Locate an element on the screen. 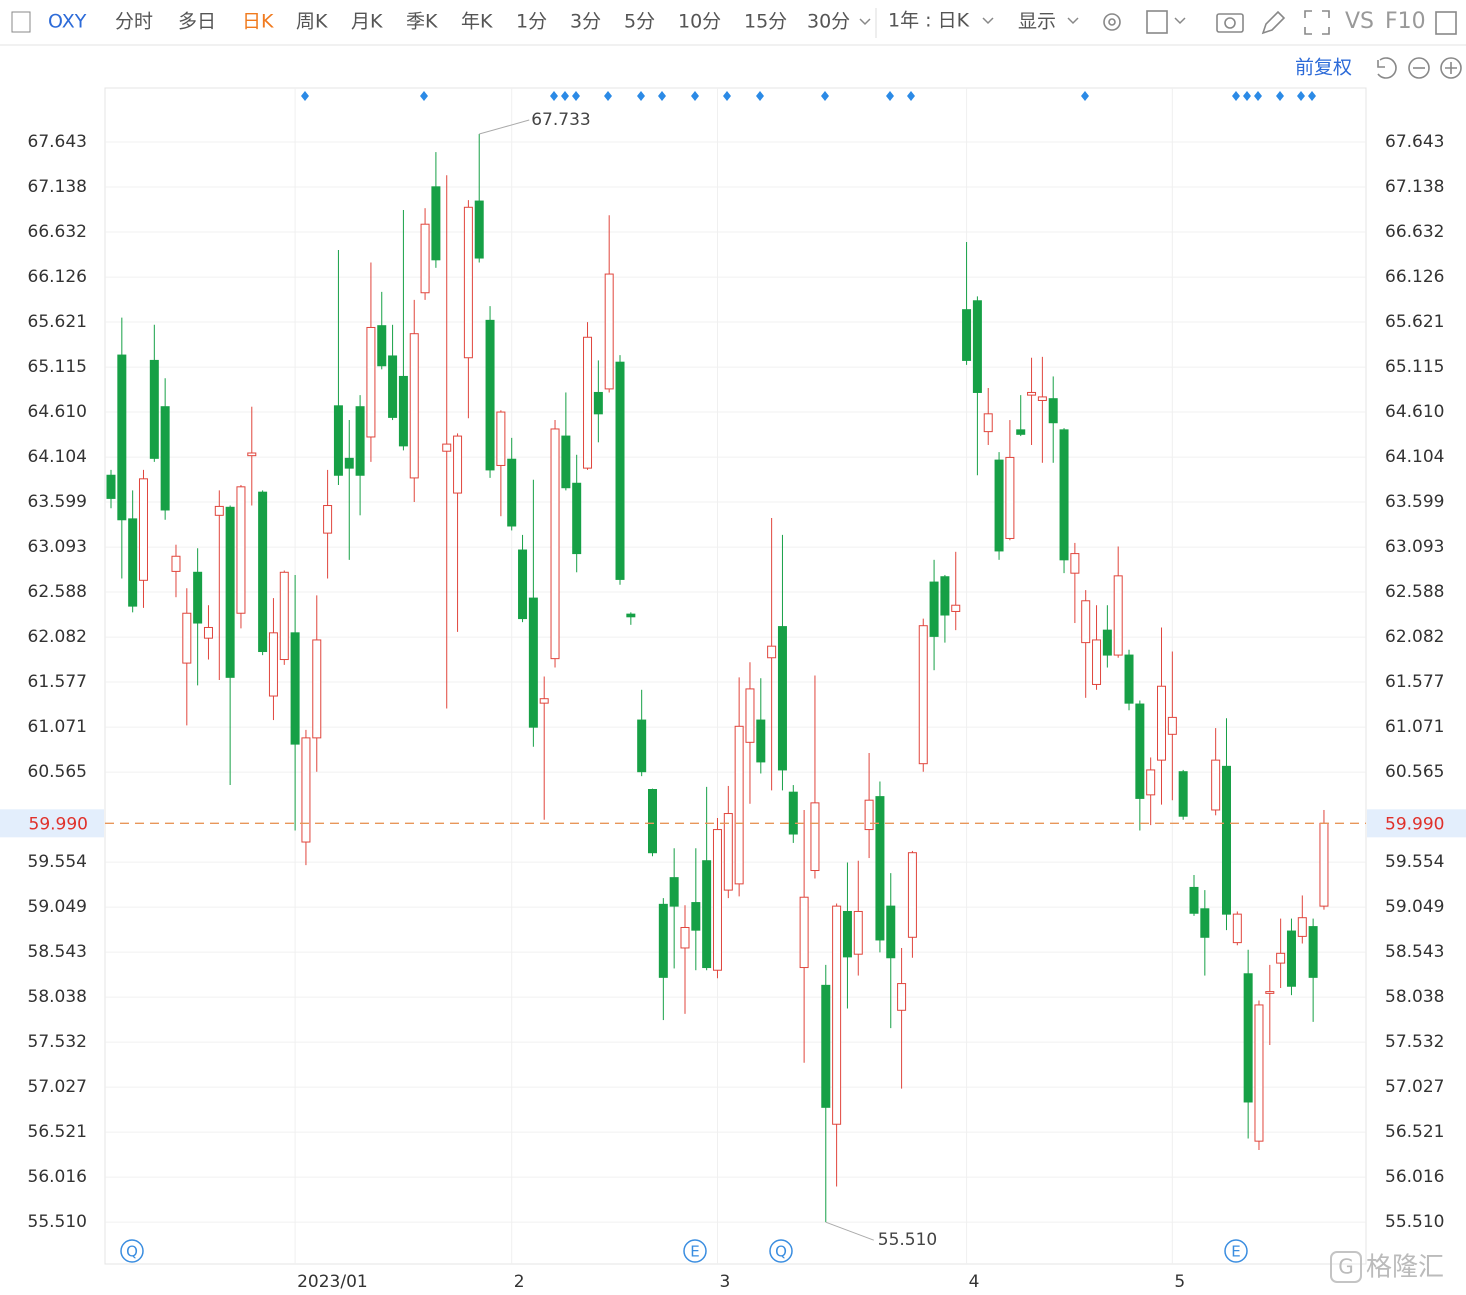  panel-icon is located at coordinates (1446, 23).